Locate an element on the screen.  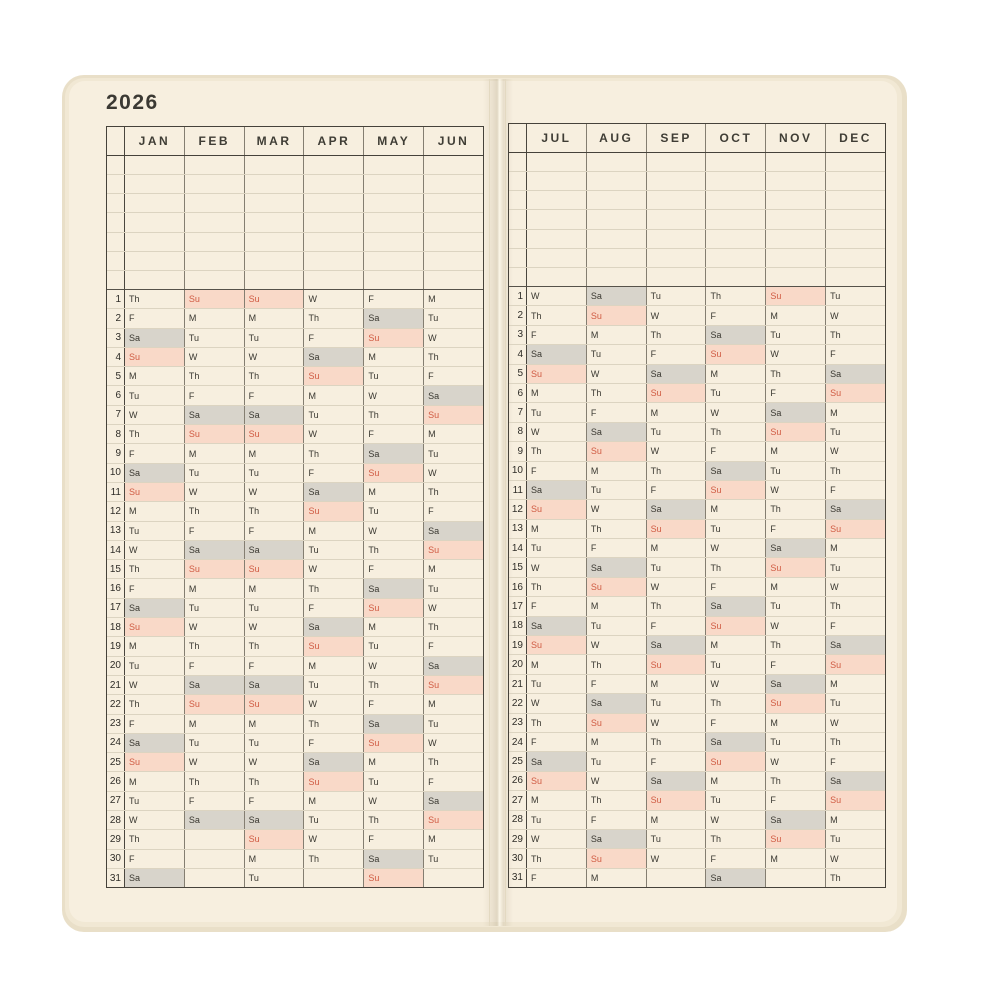
day-number-cell: 10 is located at coordinates (116, 472).